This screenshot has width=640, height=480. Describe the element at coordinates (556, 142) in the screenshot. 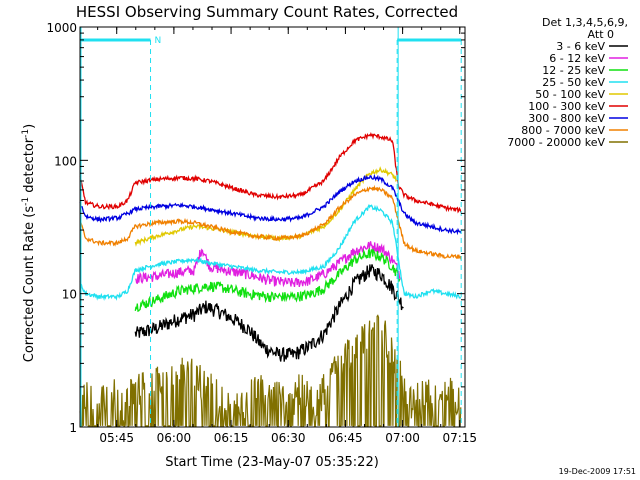

I see `legend-label: 7000 - 20000 keV` at that location.